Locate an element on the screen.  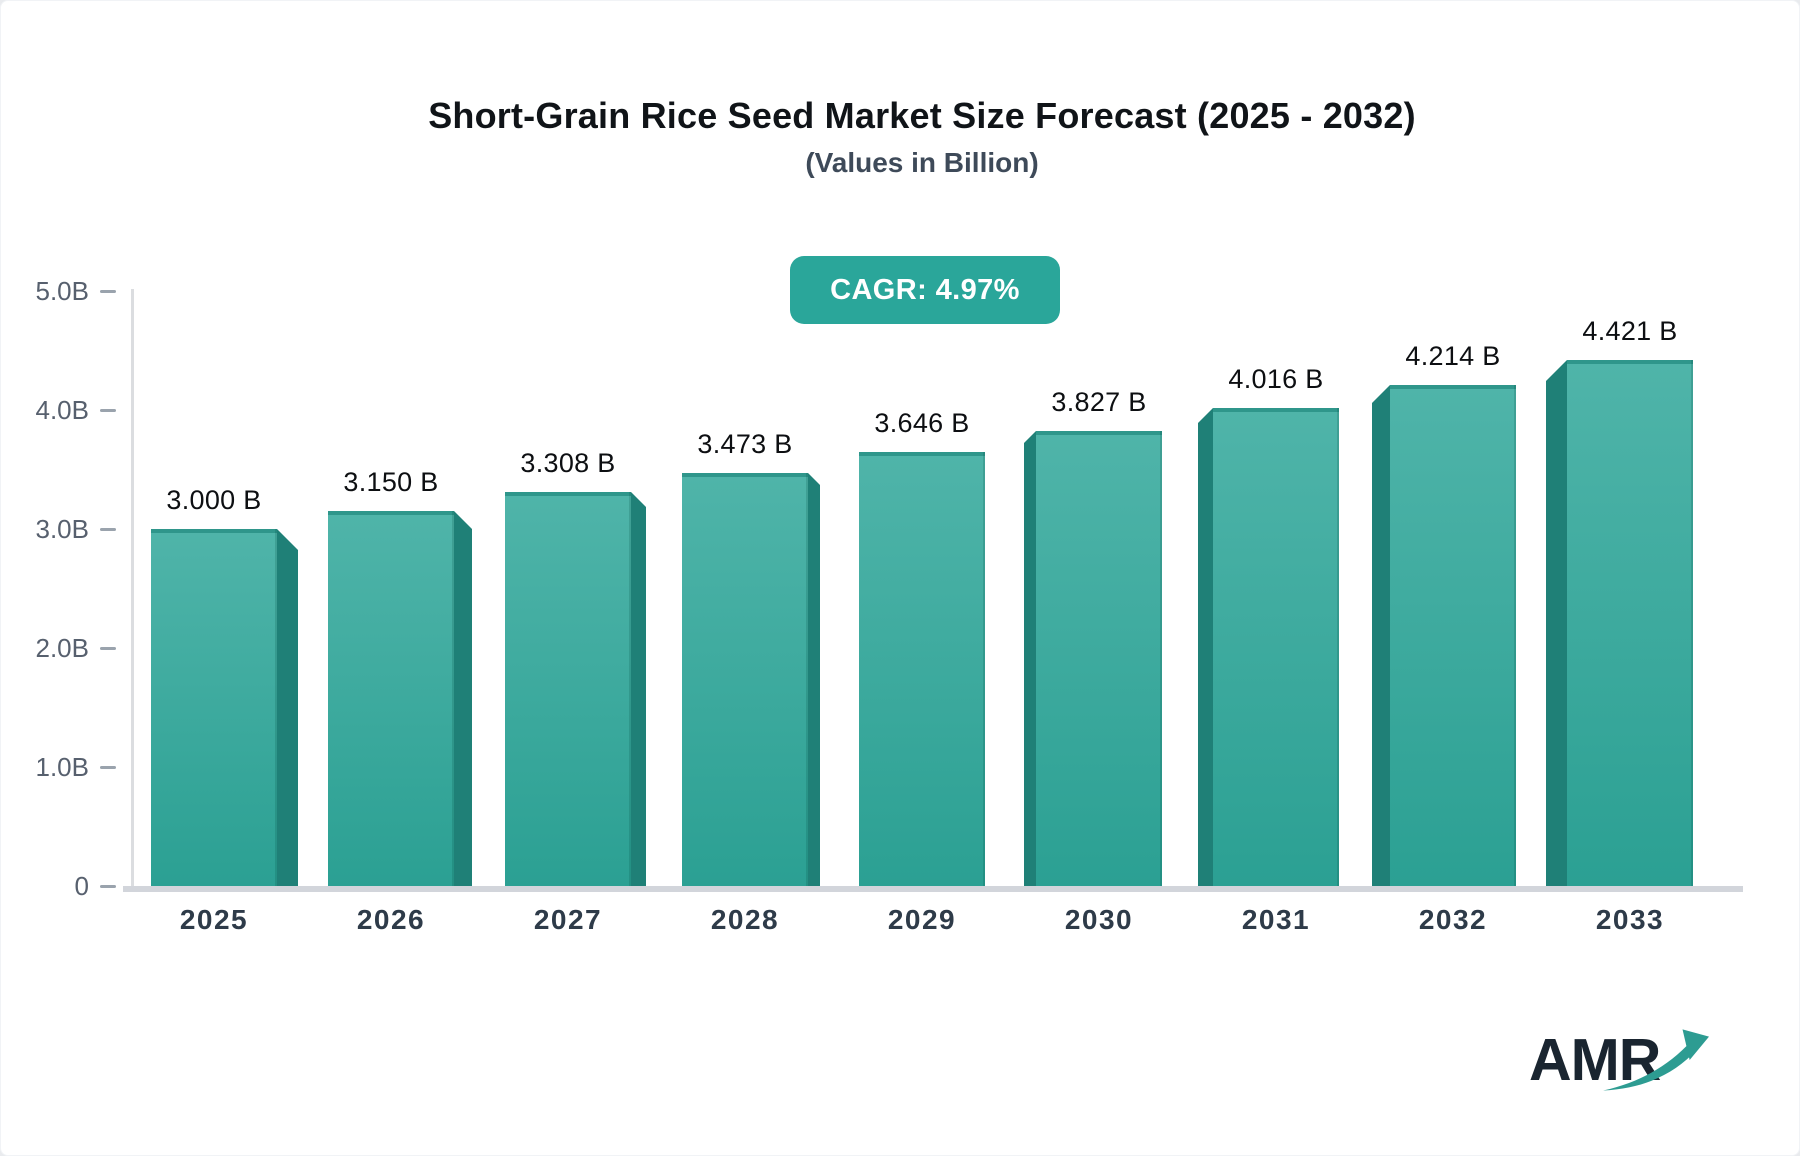
bar-value-label: 4.421 B is located at coordinates (1630, 331).